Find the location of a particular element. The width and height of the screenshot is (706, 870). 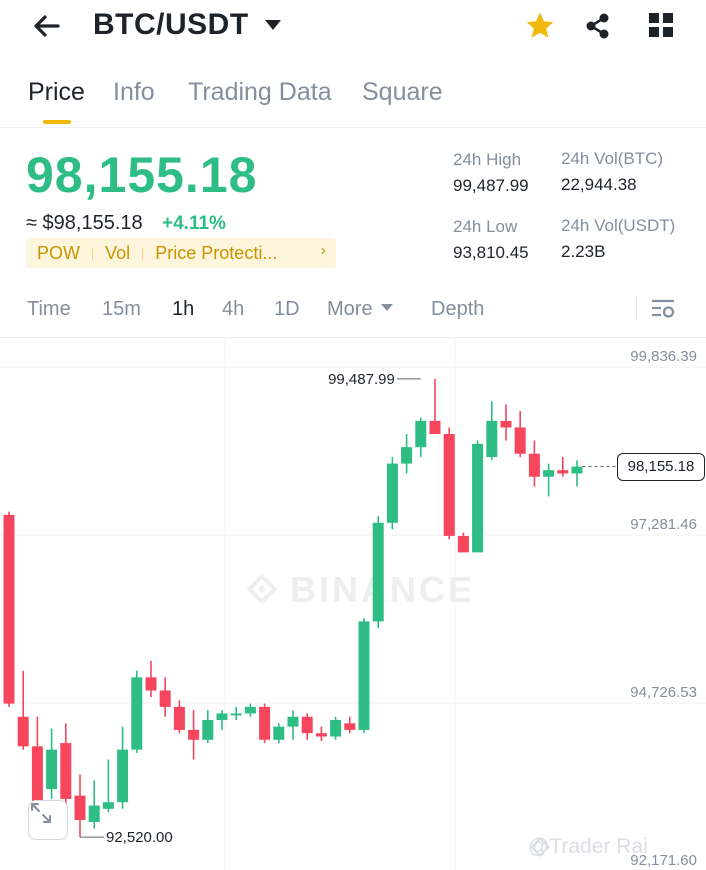

current-price-tag: 98,155.18 is located at coordinates (661, 466).